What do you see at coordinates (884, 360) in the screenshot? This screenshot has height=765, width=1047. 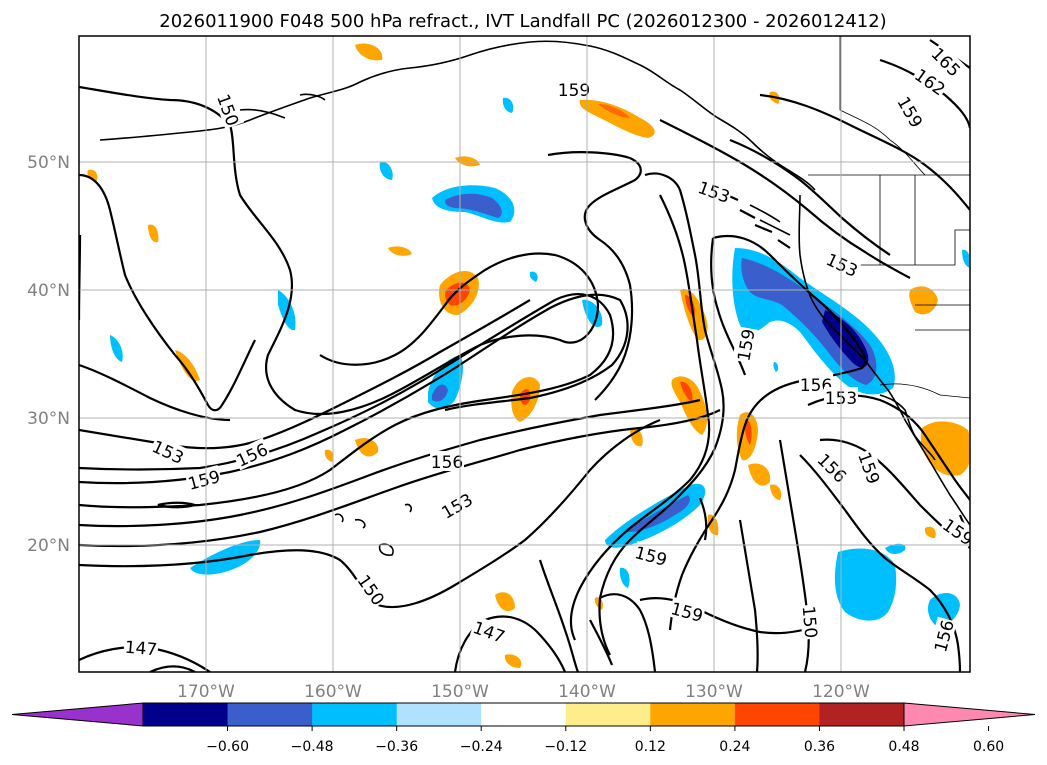 I see `coastline-west-america` at bounding box center [884, 360].